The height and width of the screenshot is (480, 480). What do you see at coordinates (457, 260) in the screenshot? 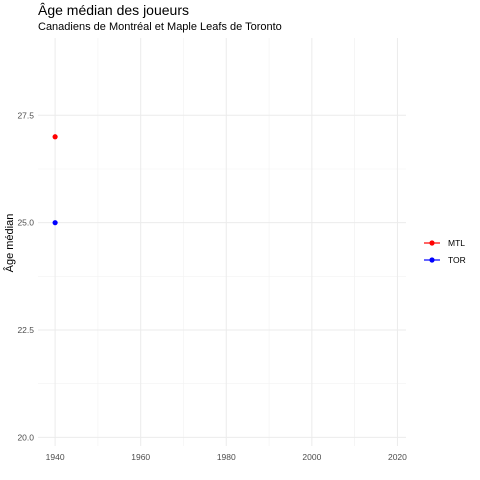
I see `legend-label: TOR` at bounding box center [457, 260].